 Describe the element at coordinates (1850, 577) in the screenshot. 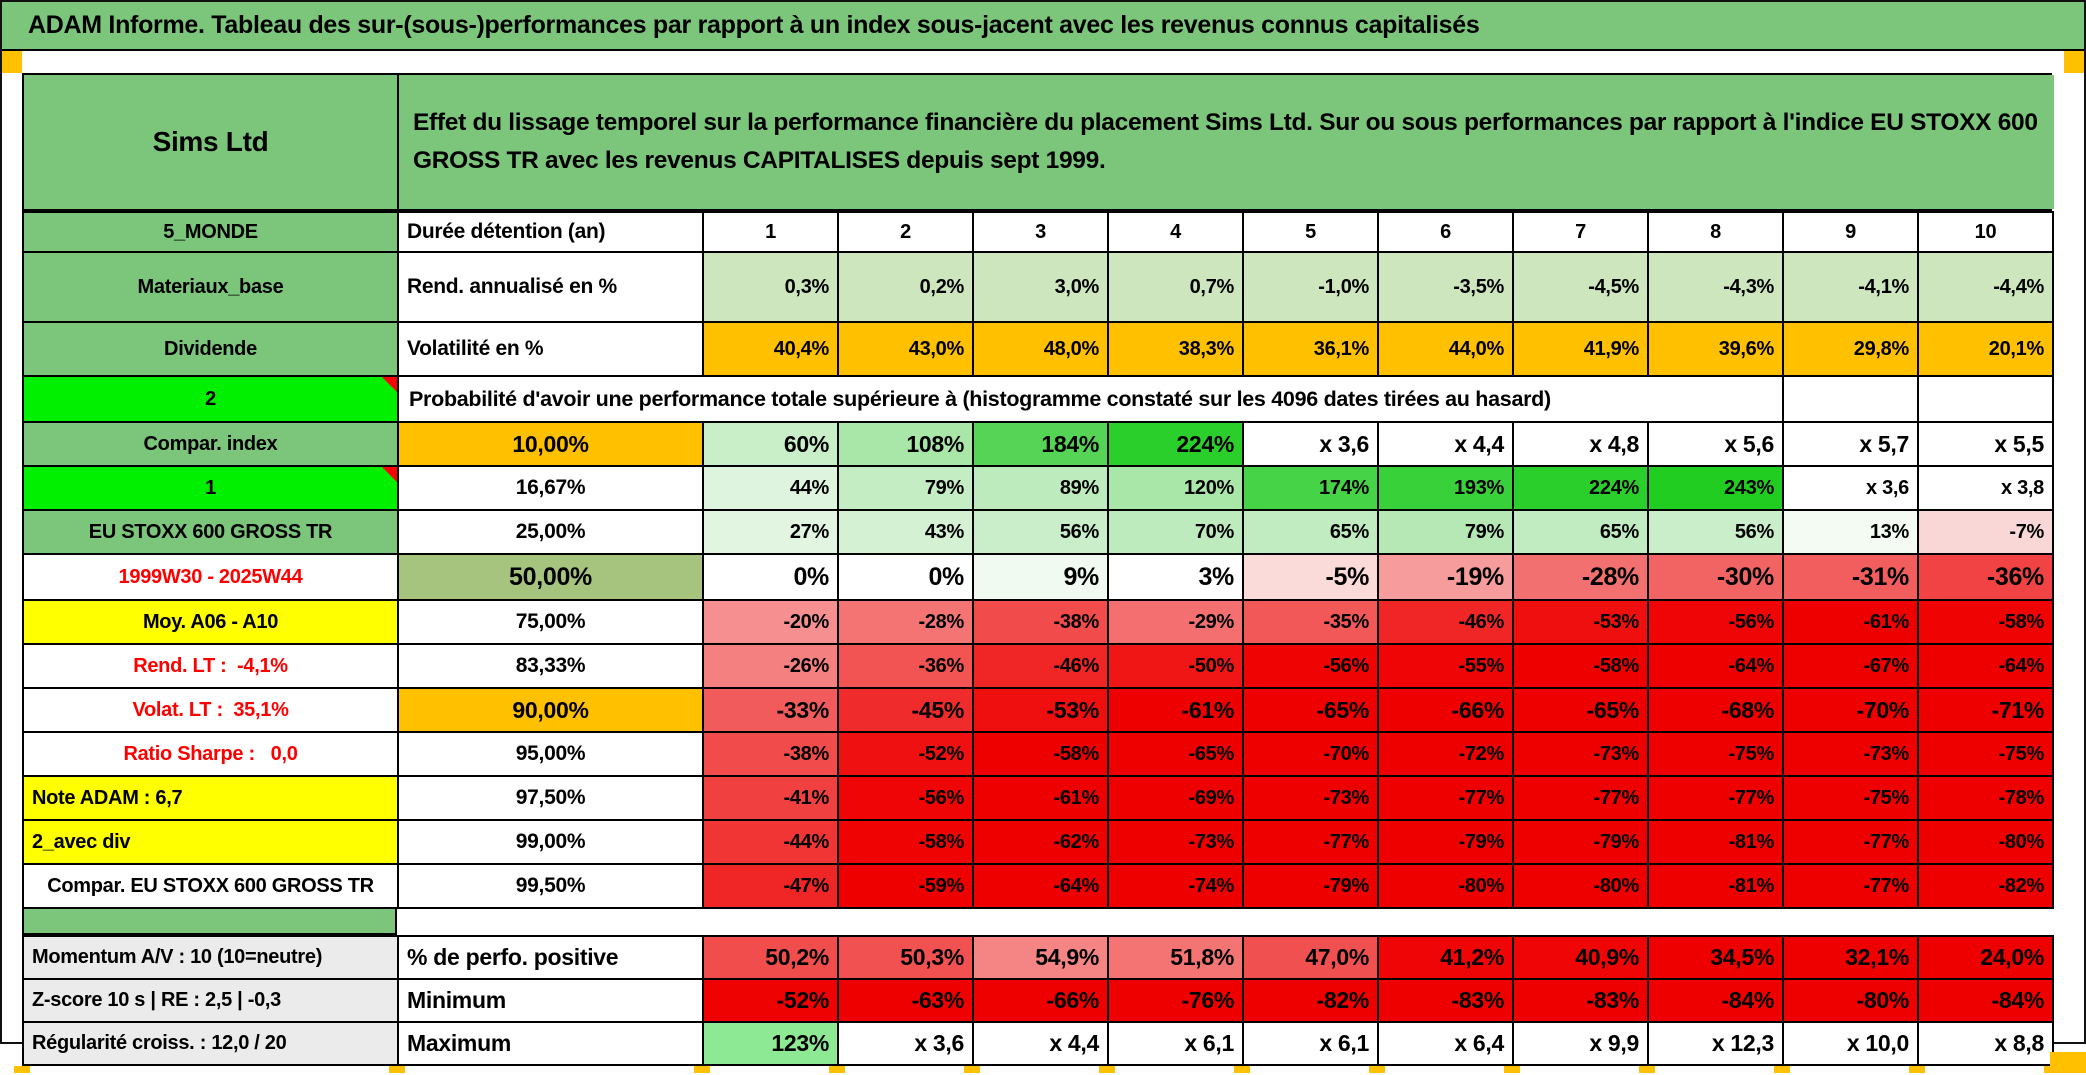

I see `cell-percentile-50-col9: -31%` at that location.